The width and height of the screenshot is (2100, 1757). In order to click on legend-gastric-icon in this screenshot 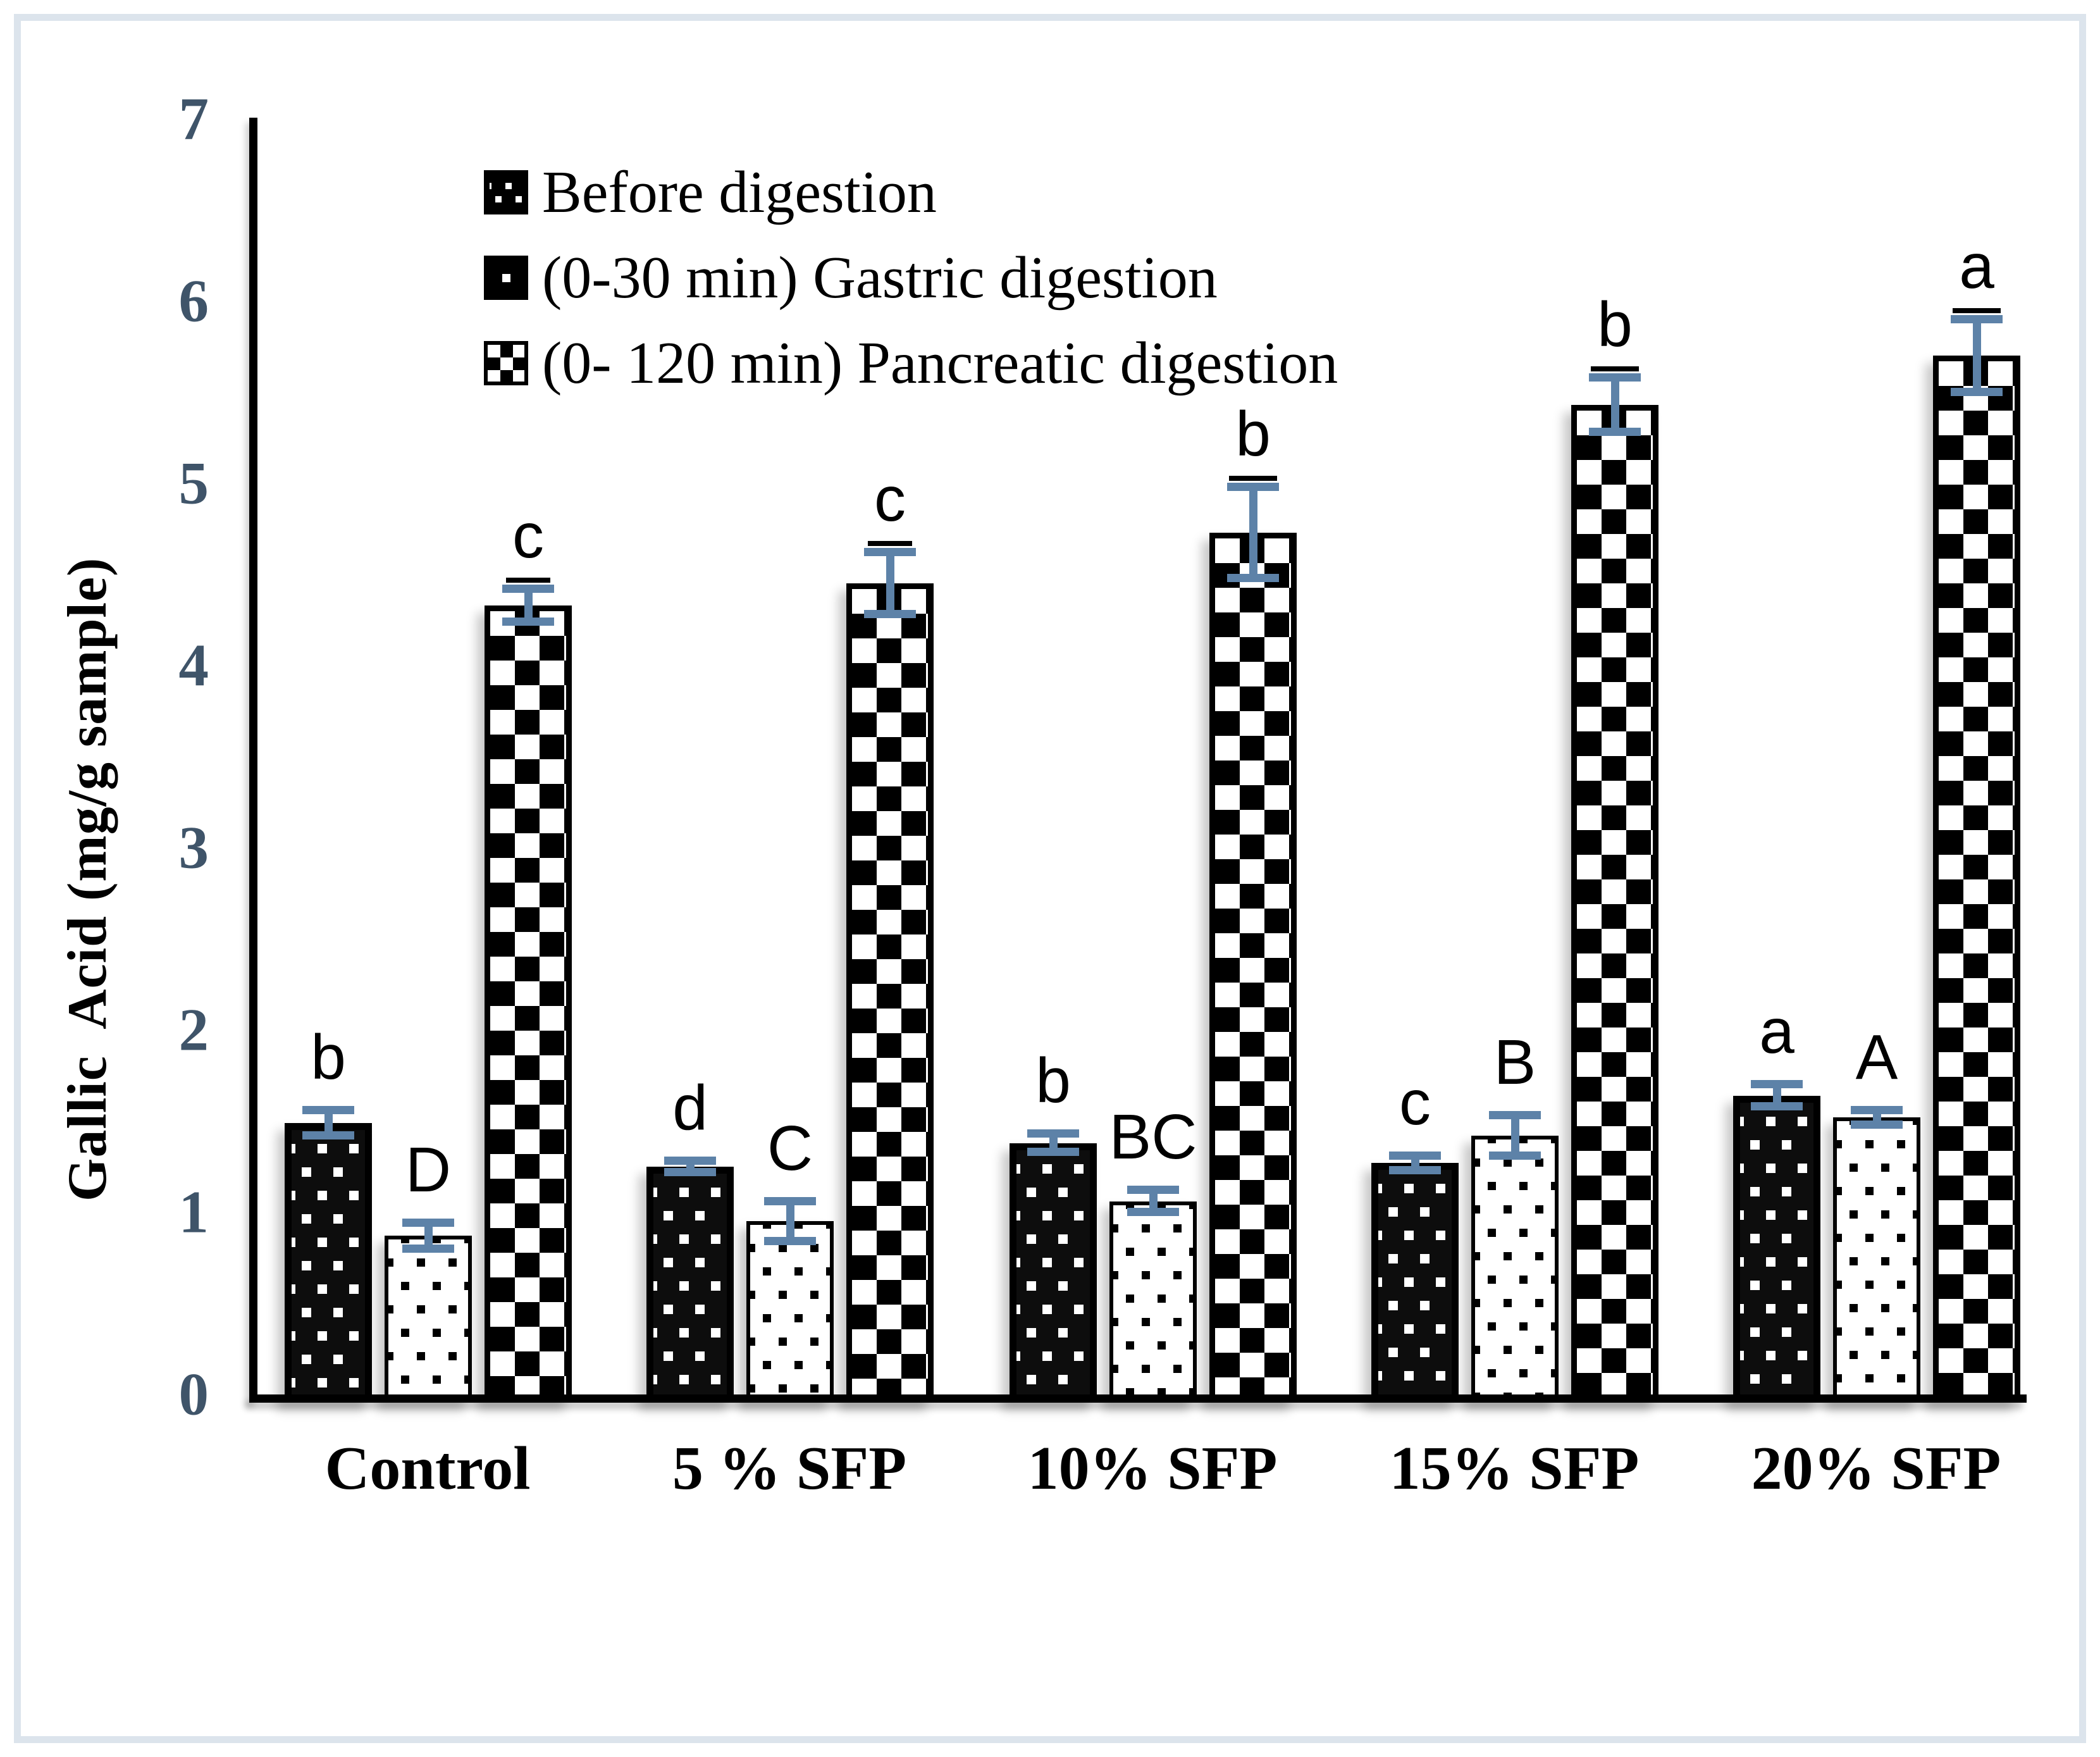, I will do `click(506, 278)`.